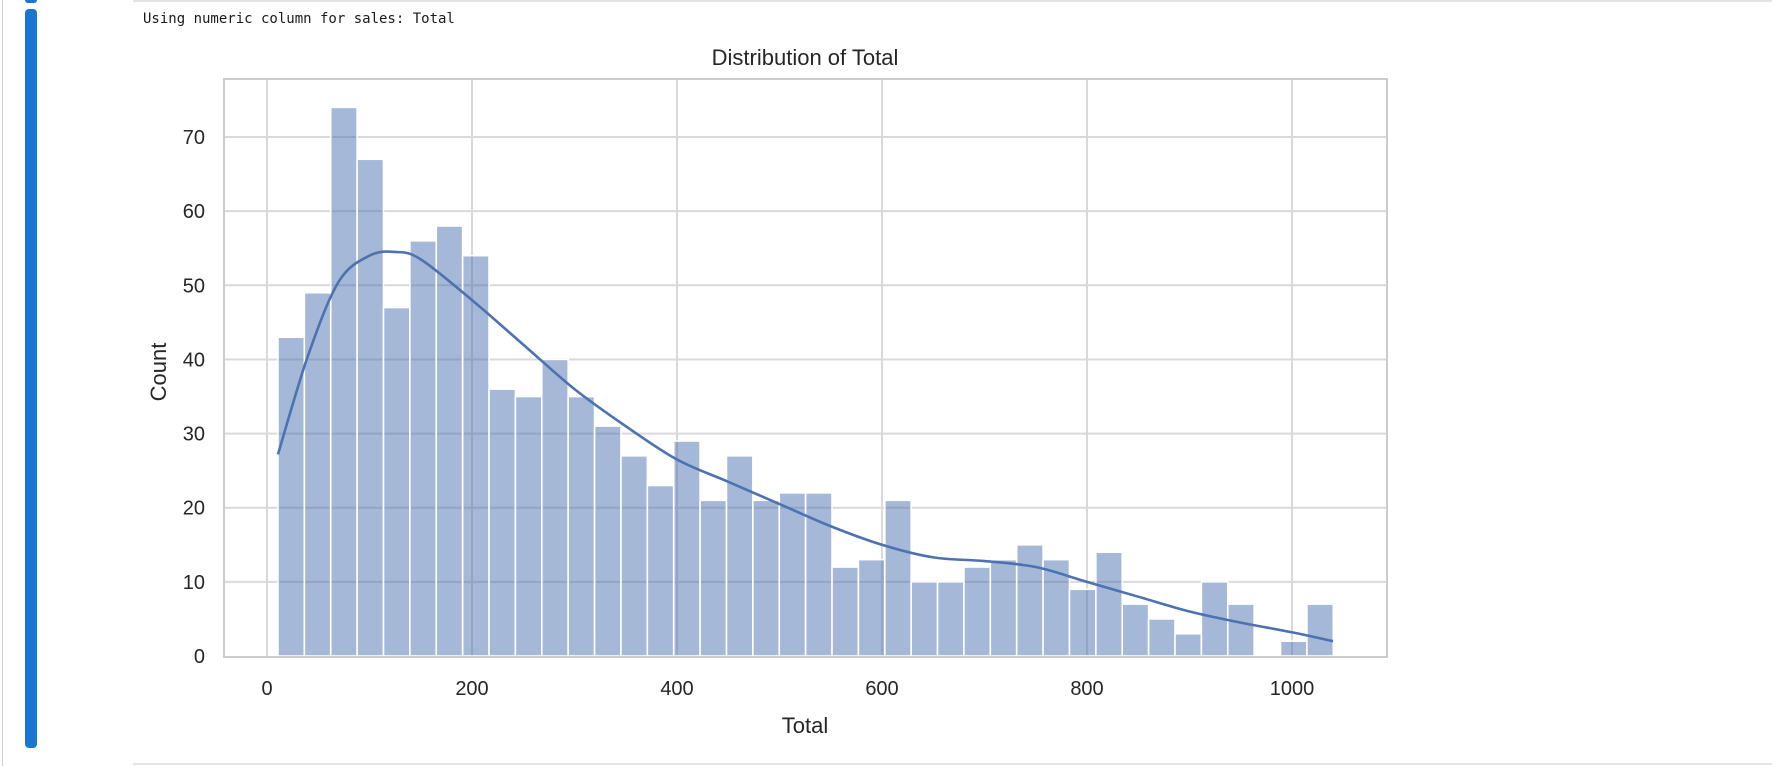 The height and width of the screenshot is (766, 1788). Describe the element at coordinates (299, 19) in the screenshot. I see `cell-stdout-text: Using numeric column for sales: Total` at that location.